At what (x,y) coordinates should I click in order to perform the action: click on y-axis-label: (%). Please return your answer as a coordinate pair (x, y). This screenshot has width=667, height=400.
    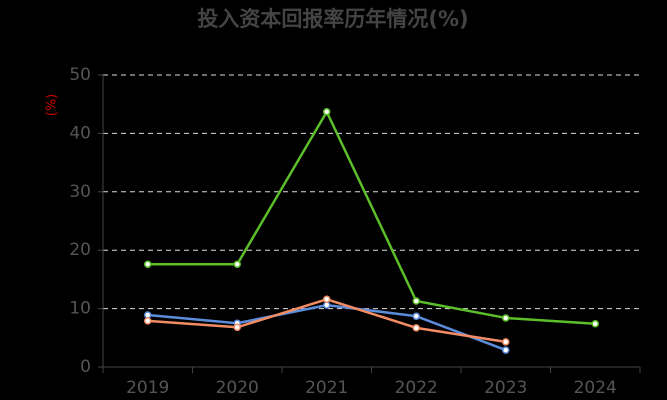
    Looking at the image, I should click on (52, 105).